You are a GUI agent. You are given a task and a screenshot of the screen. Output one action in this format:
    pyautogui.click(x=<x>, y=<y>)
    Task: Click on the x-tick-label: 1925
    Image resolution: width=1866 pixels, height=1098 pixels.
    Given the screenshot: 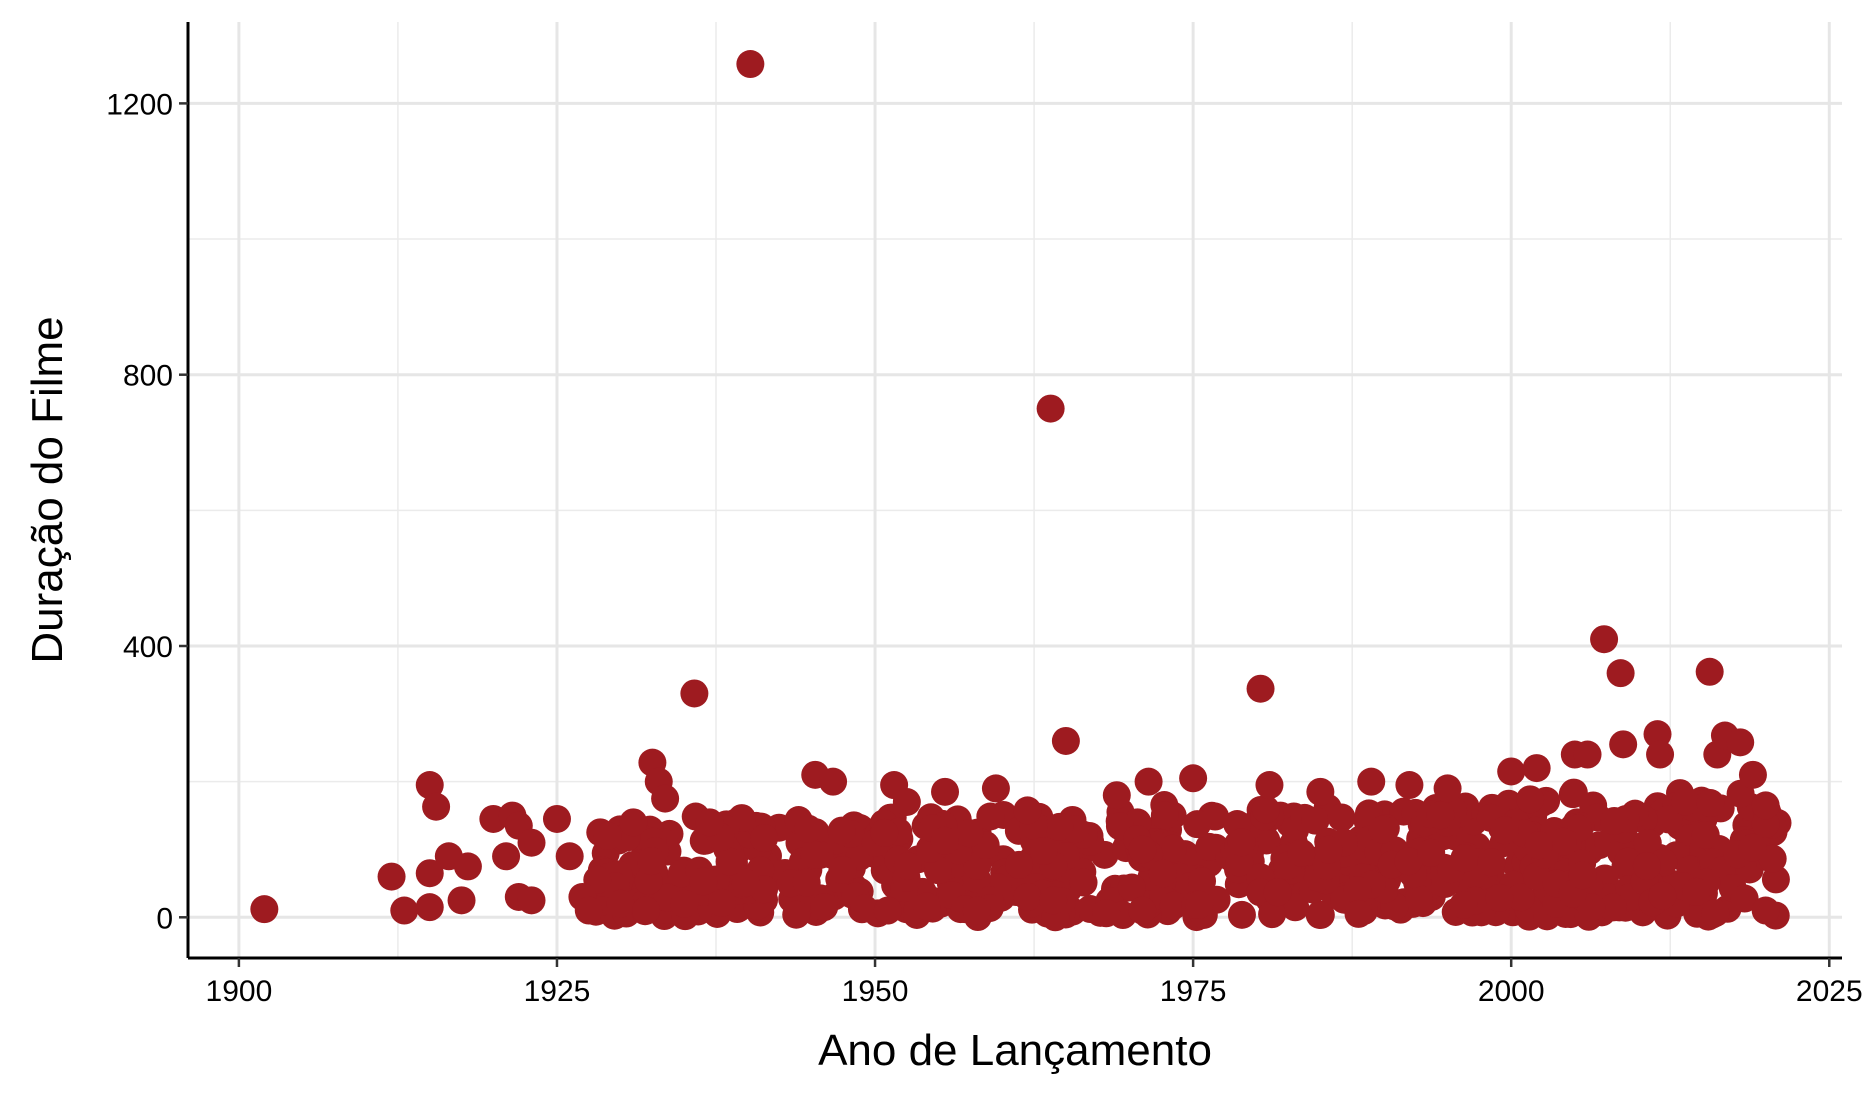 What is the action you would take?
    pyautogui.click(x=557, y=991)
    